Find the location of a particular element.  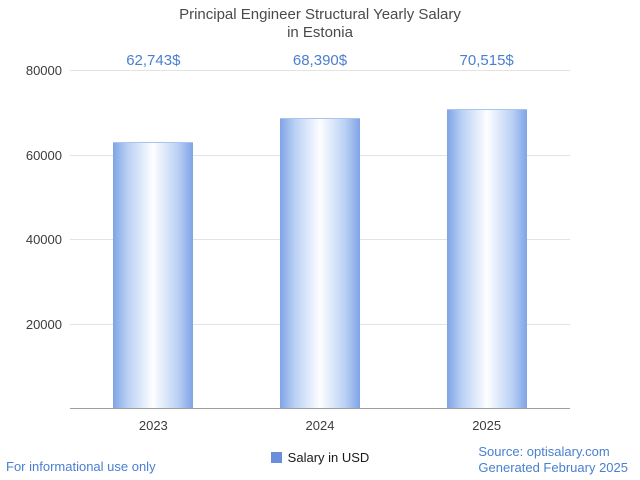

y-axis-tick-label: 80000 is located at coordinates (43, 70).